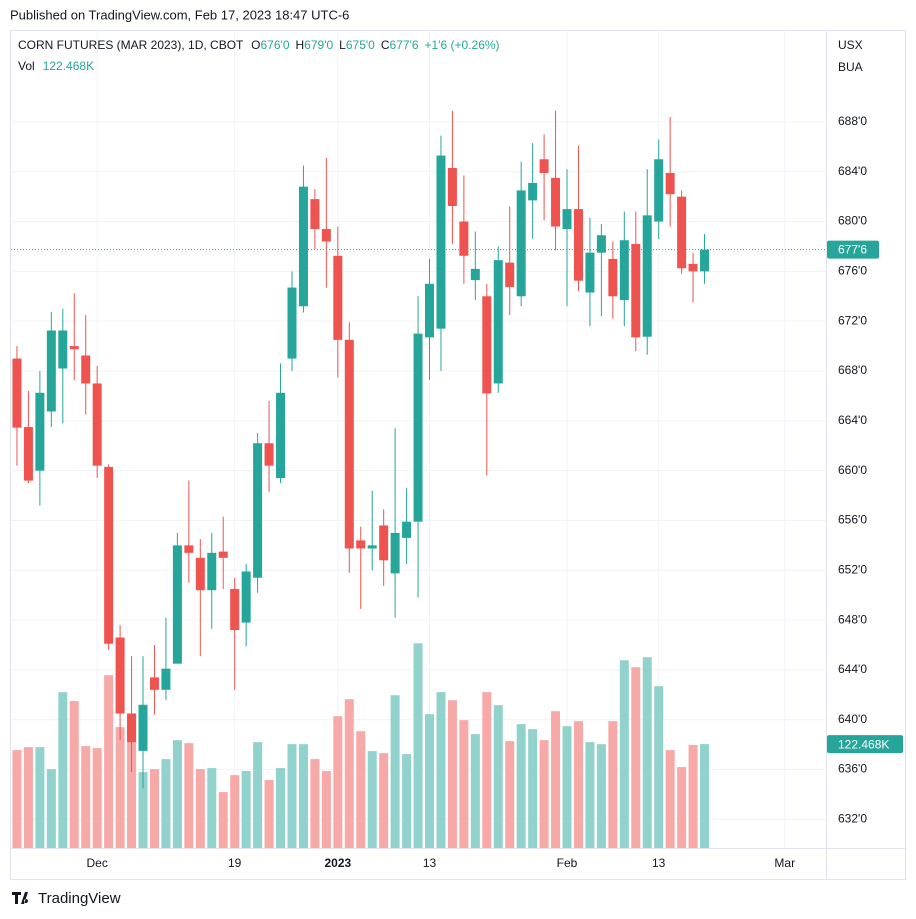 This screenshot has width=916, height=919. What do you see at coordinates (852, 769) in the screenshot?
I see `y-tick-label: 636'0` at bounding box center [852, 769].